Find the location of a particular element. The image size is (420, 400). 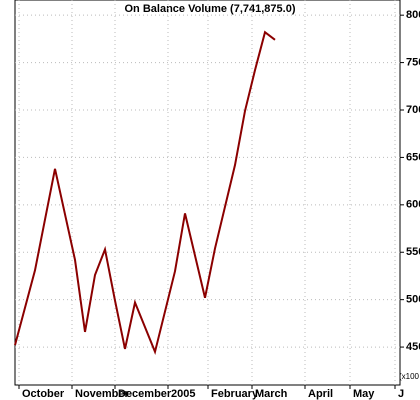

x-tick-label: 2005 is located at coordinates (183, 394).